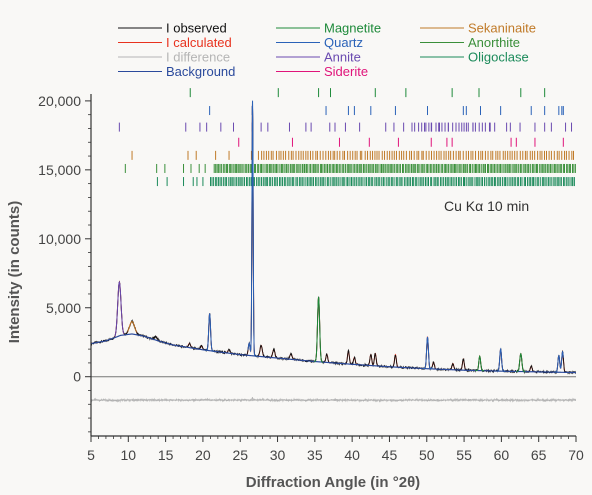 This screenshot has height=495, width=592. I want to click on series-i-difference, so click(333, 400).